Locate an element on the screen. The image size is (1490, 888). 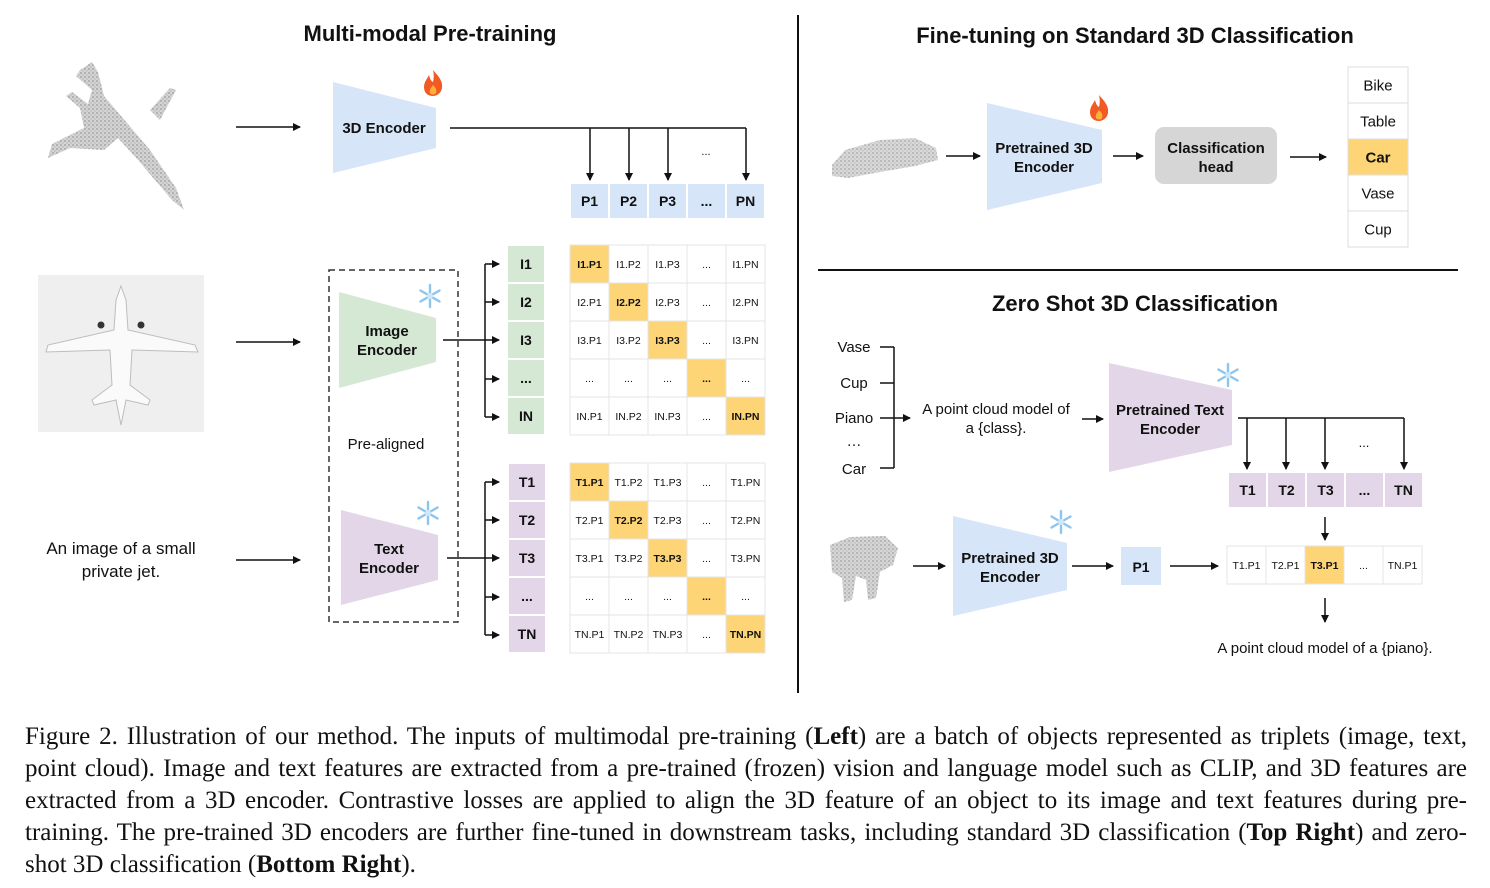
class-item-label: Car is located at coordinates (1377, 157).